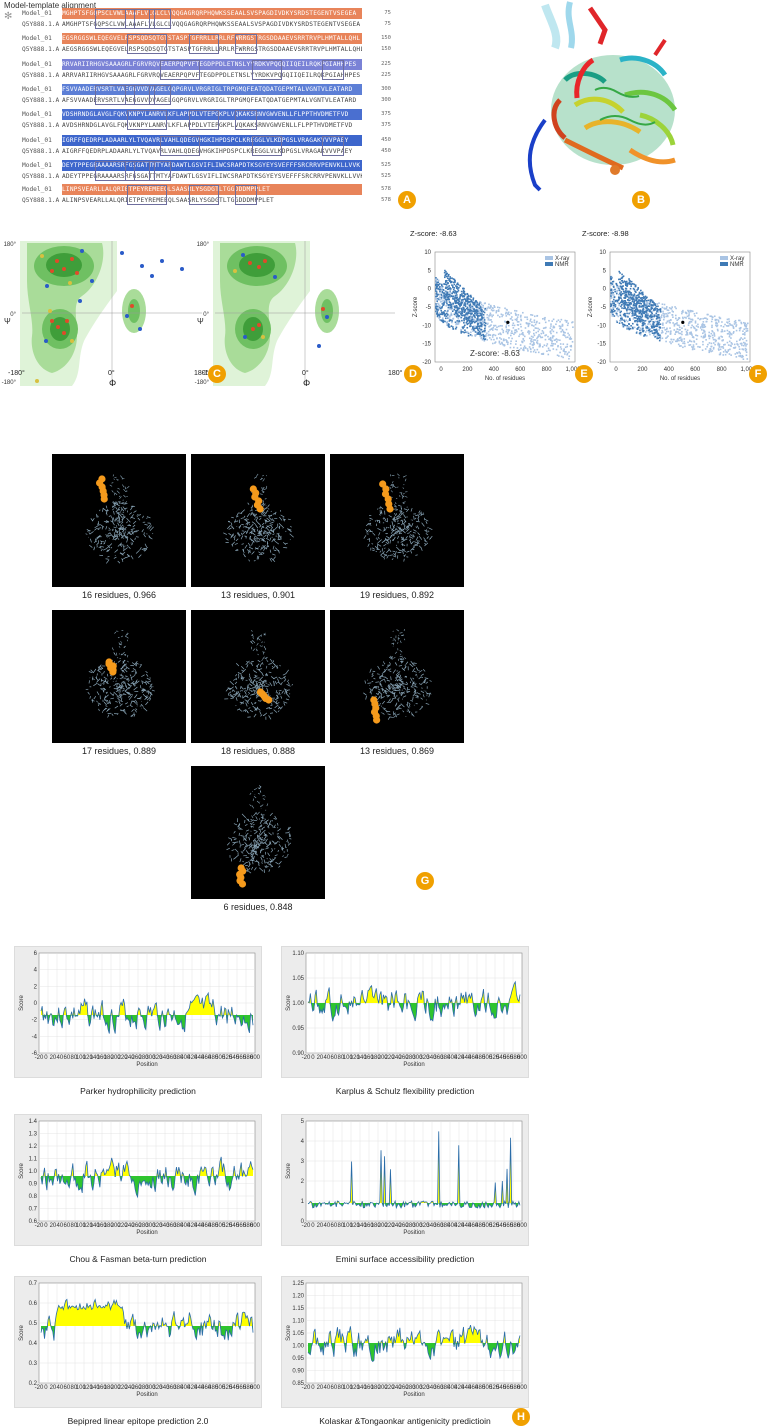 This screenshot has width=771, height=1428. I want to click on prediction-ytick: 1.10, so click(298, 1322).